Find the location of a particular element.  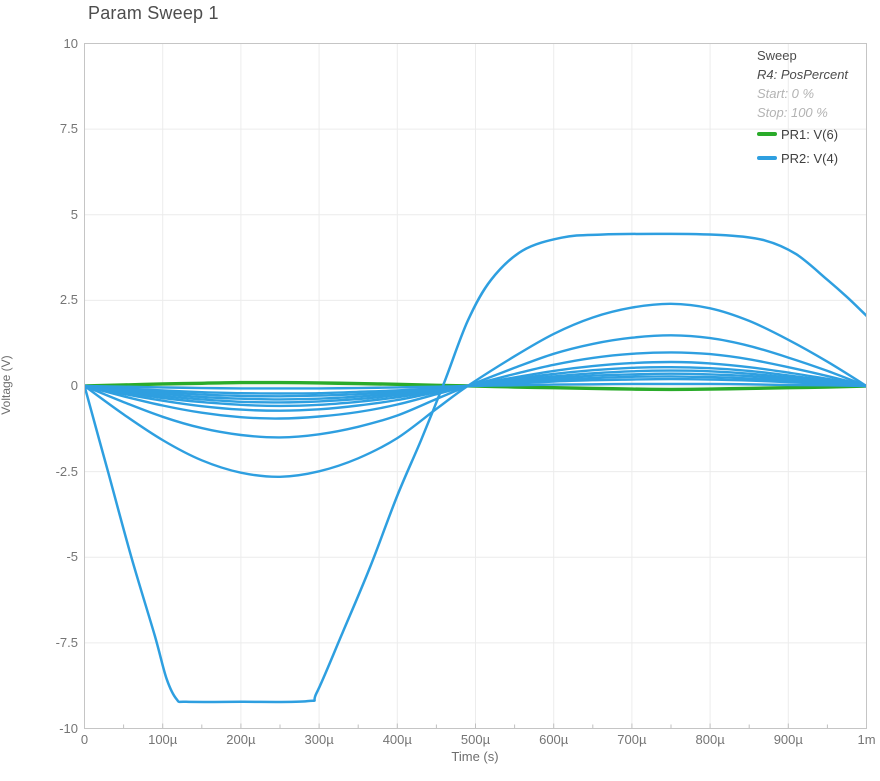

x-tick-label: 400µ is located at coordinates (397, 739).